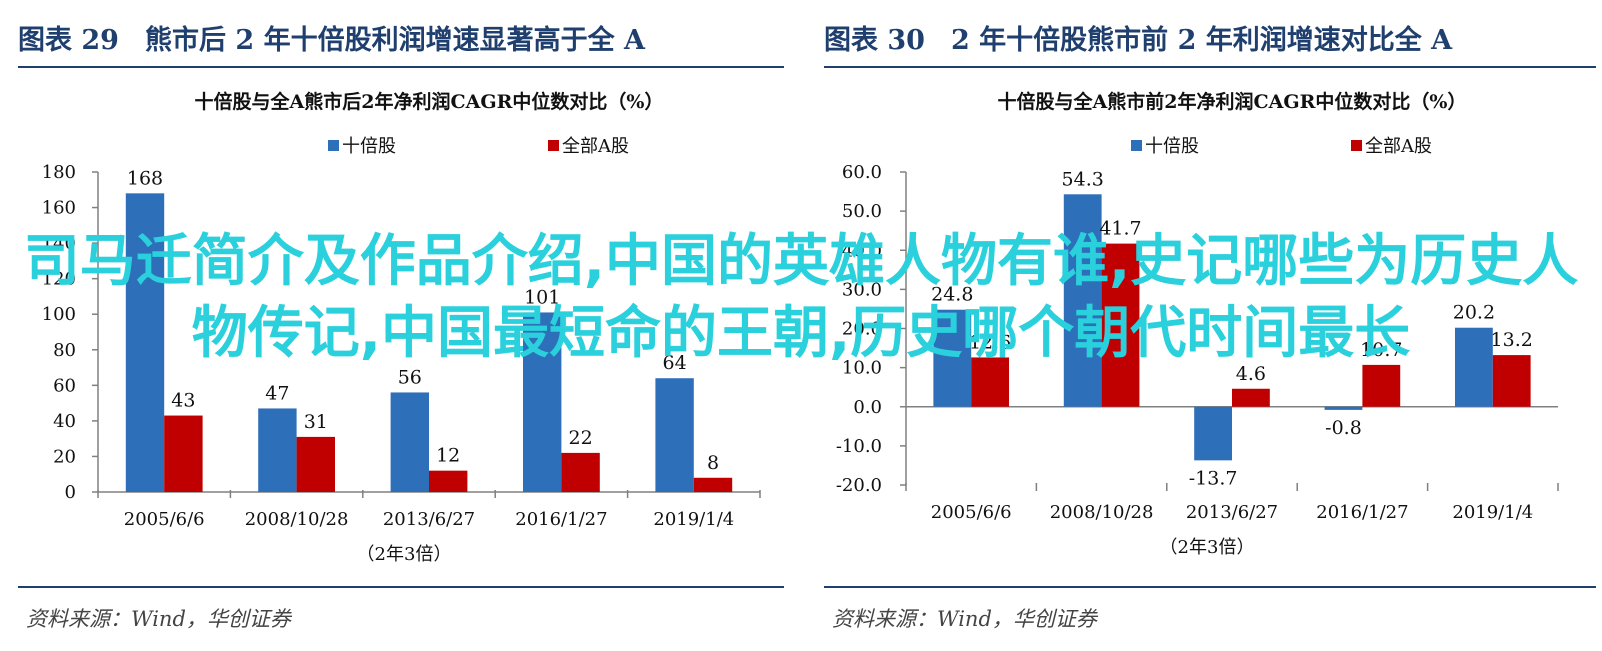 This screenshot has height=651, width=1602. Describe the element at coordinates (1201, 40) in the screenshot. I see `figure-title: 2 年十倍股熊市前 2 年利润增速对比全 A` at that location.